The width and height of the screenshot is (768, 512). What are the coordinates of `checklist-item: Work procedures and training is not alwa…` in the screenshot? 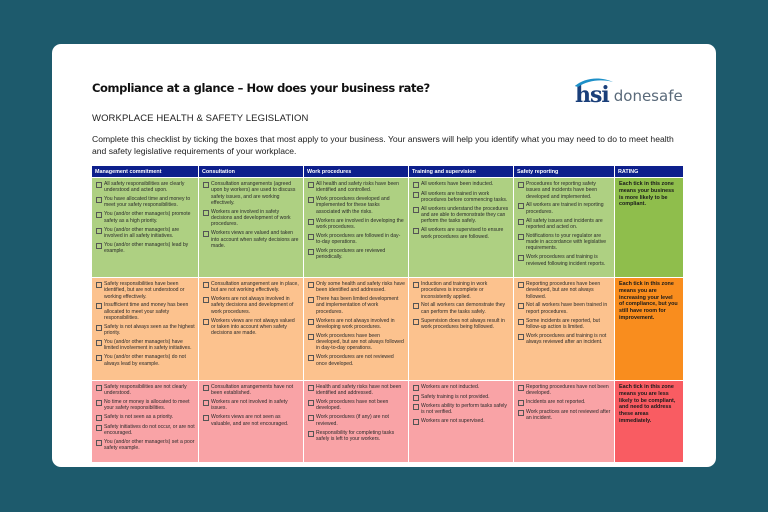 It's located at (564, 339).